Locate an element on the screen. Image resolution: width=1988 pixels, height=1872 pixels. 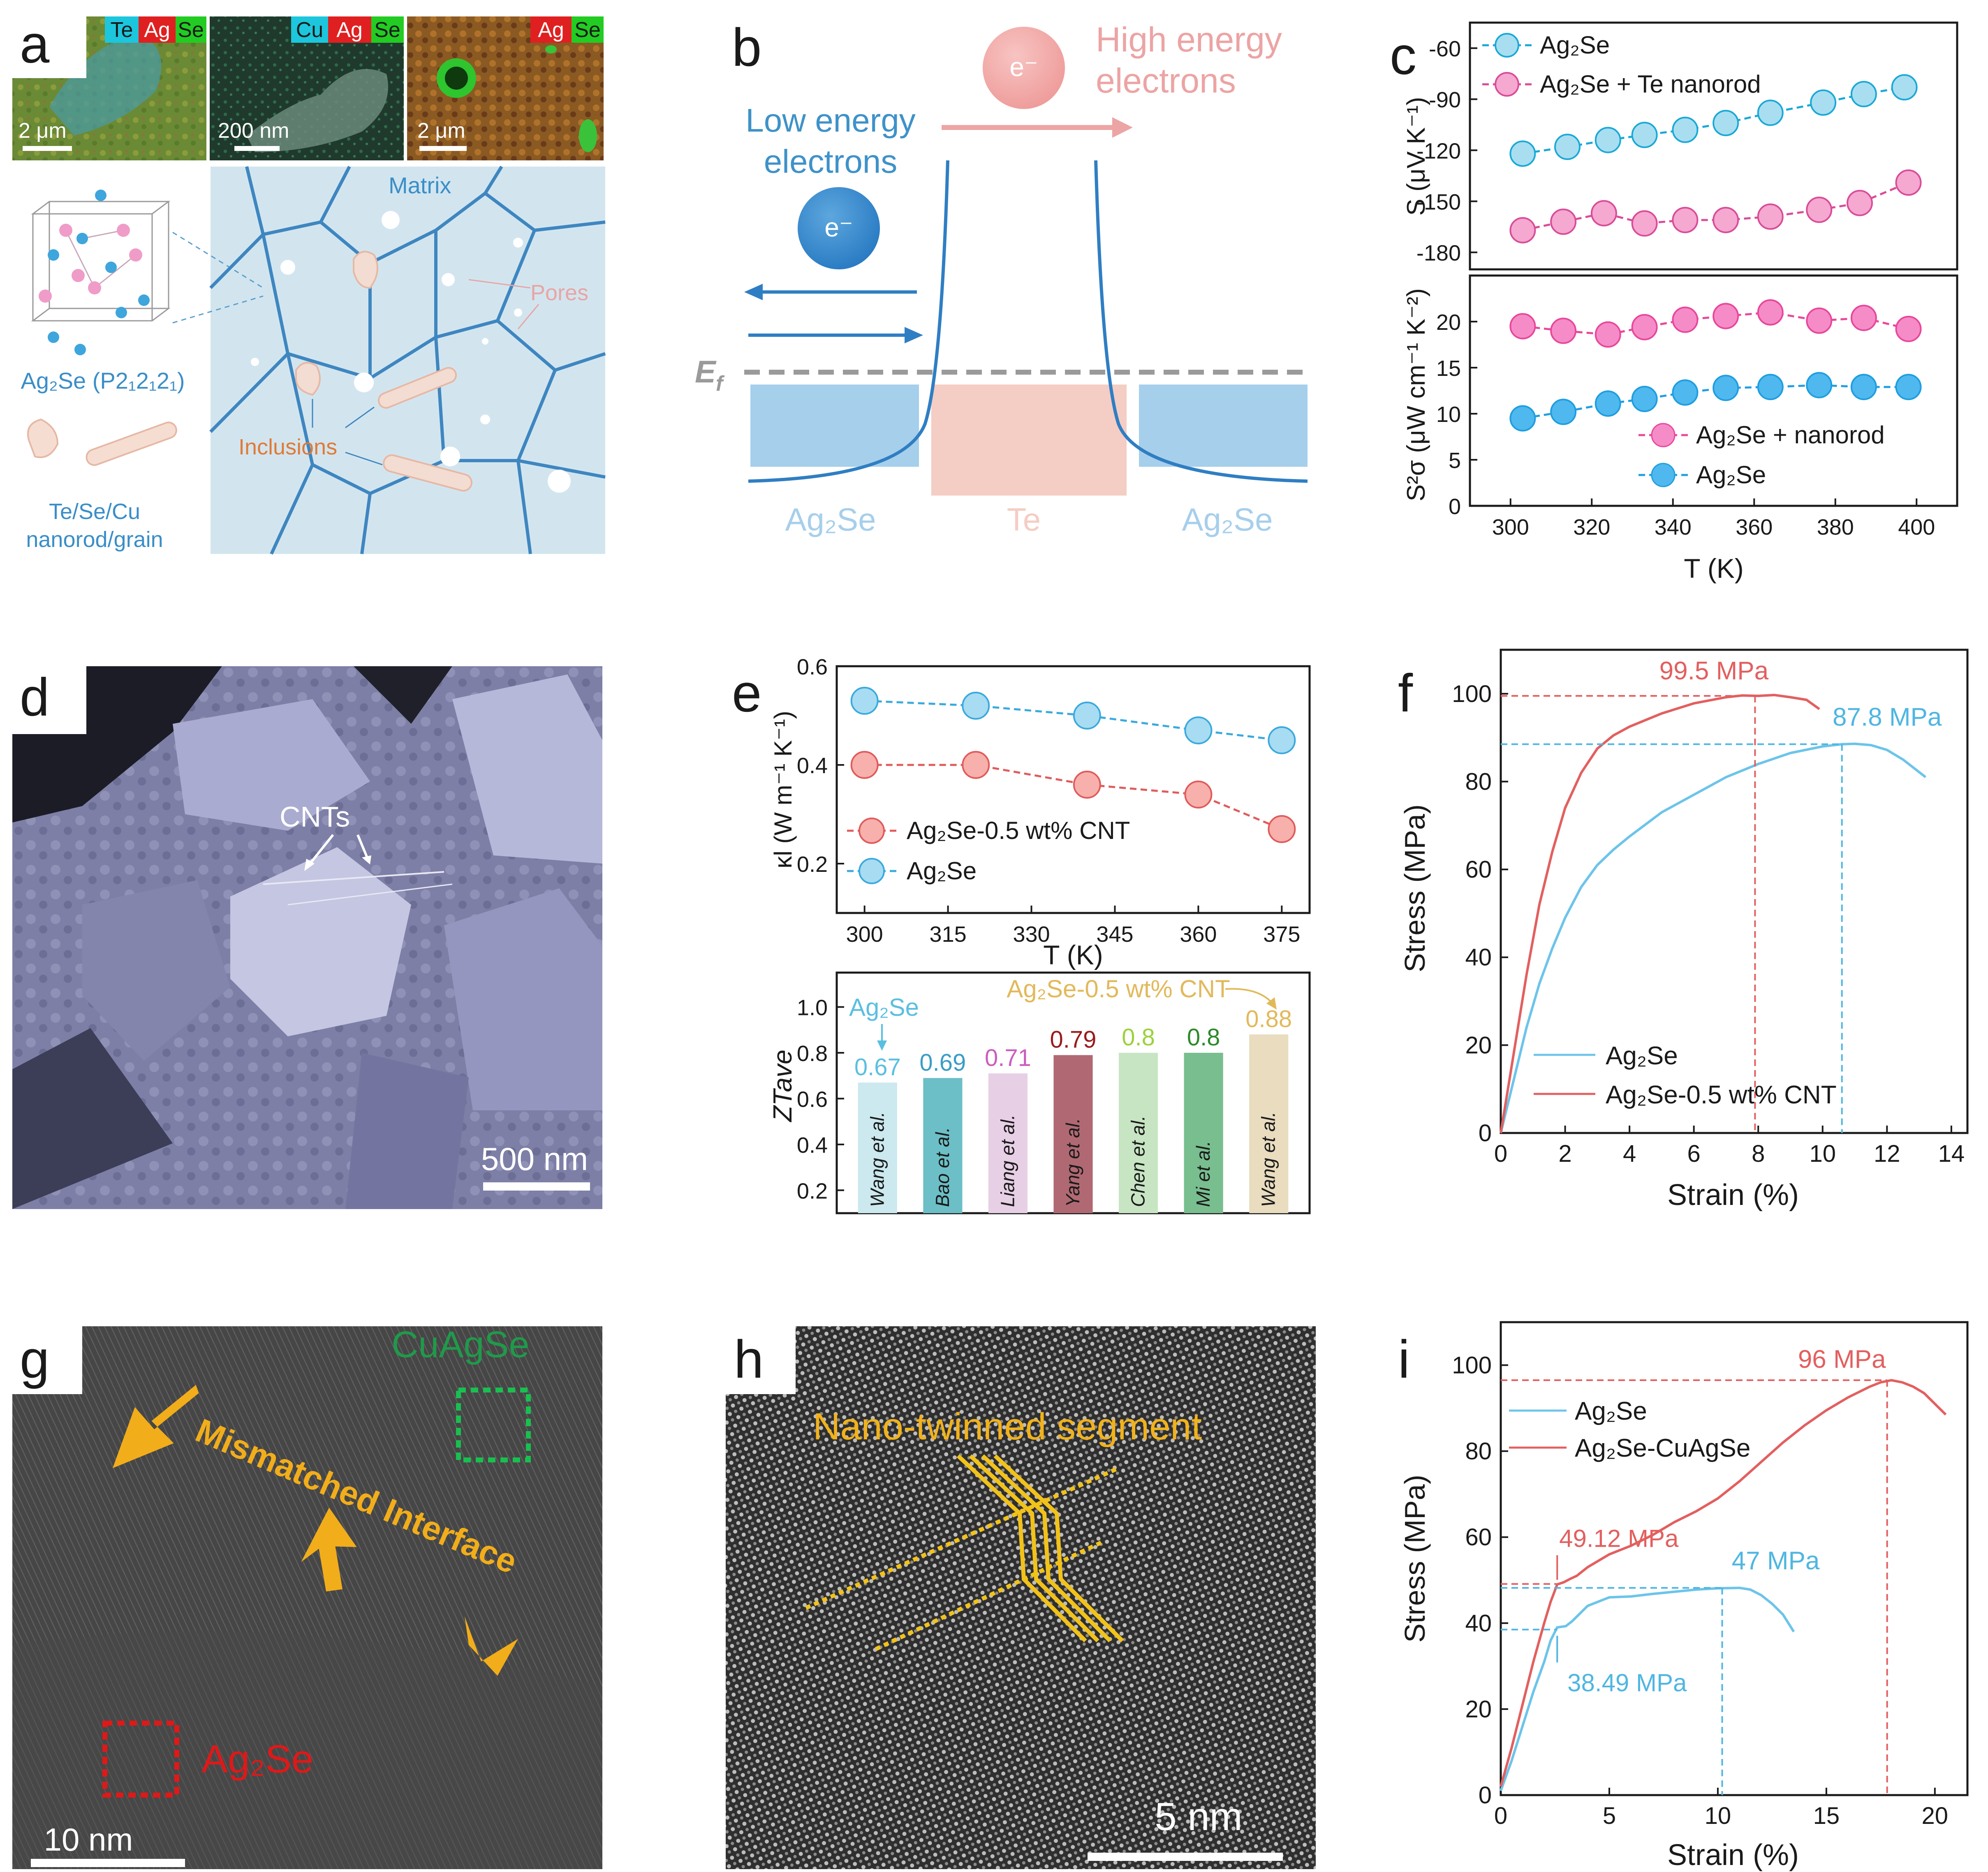
legend-label: Ag₂Se-CuAgSe is located at coordinates (1662, 1448).